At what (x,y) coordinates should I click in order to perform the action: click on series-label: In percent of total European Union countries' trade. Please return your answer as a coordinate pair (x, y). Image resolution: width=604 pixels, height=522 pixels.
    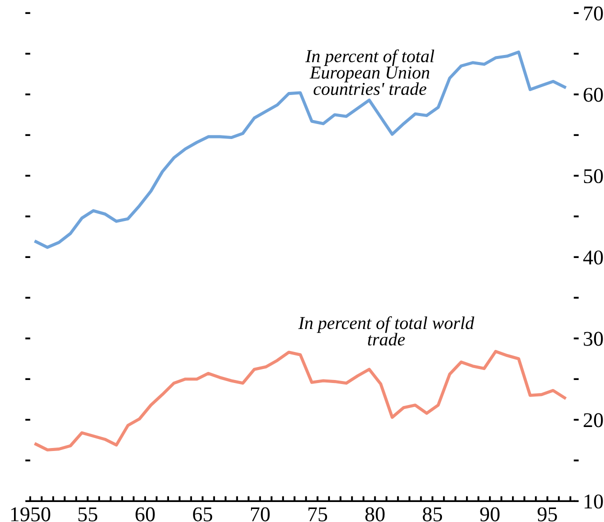
    Looking at the image, I should click on (369, 72).